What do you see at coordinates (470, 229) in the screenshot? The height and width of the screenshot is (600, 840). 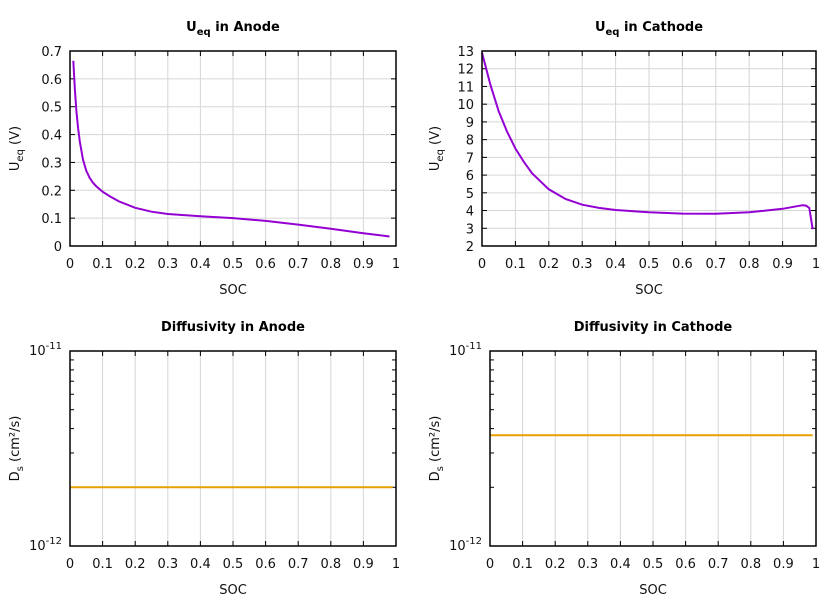 I see `y-tick-label: 3` at bounding box center [470, 229].